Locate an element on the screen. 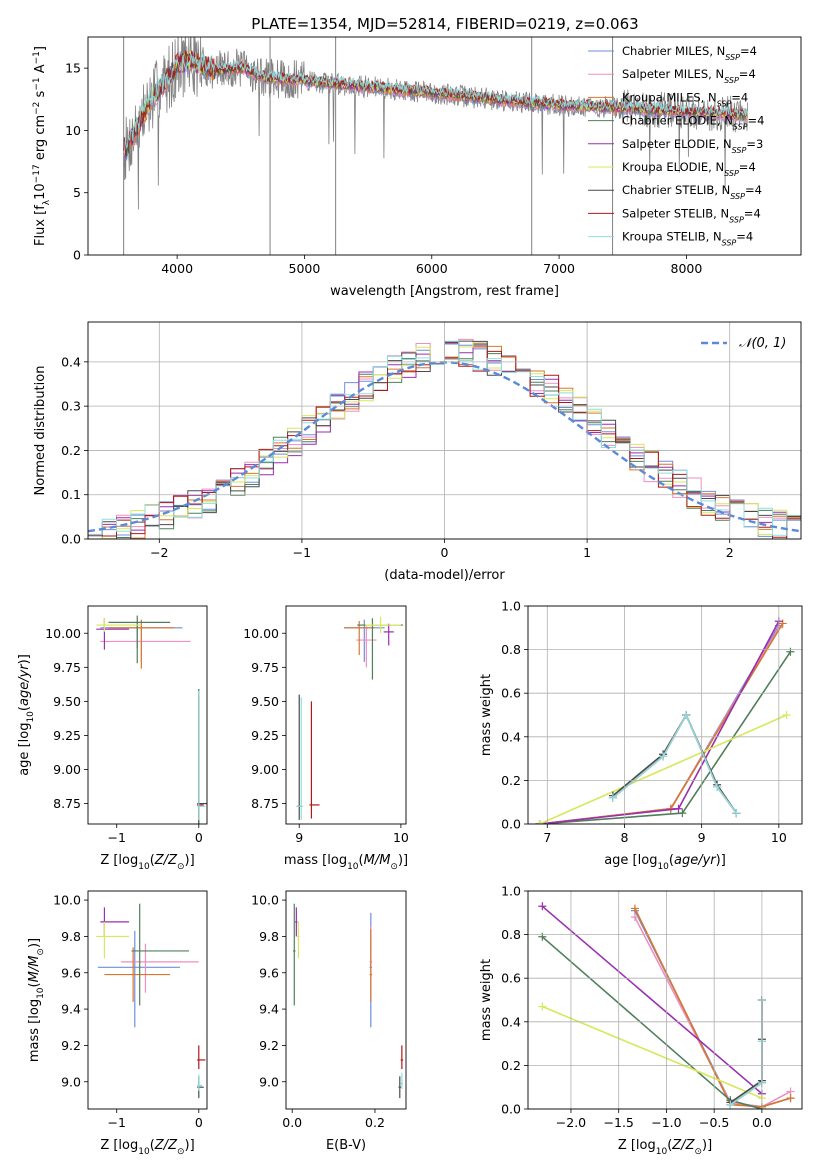  label-part: wavelength [Angstrom, rest frame] is located at coordinates (444, 291).